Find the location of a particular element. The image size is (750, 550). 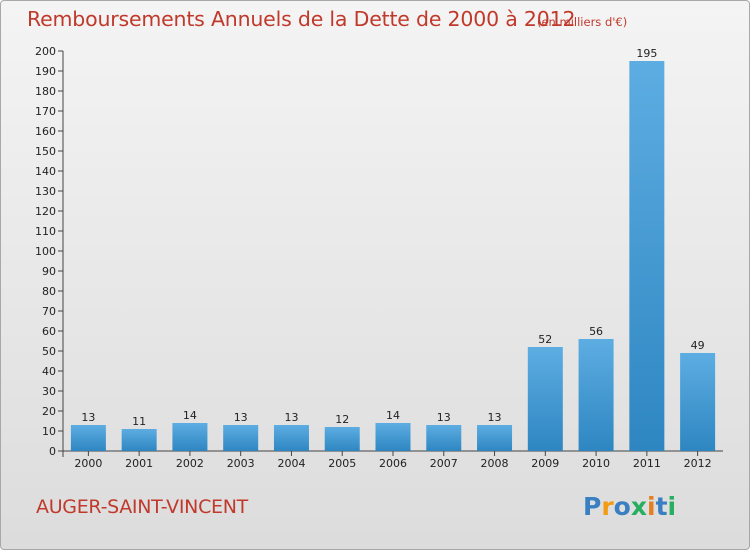

y-tick-label: 90 is located at coordinates (49, 271).